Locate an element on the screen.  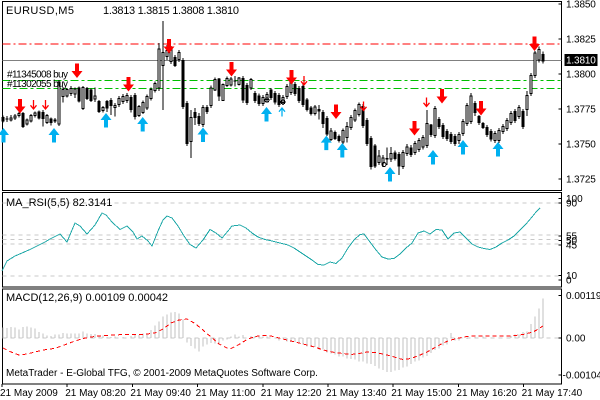
svg-text: 50 is located at coordinates (572, 241).